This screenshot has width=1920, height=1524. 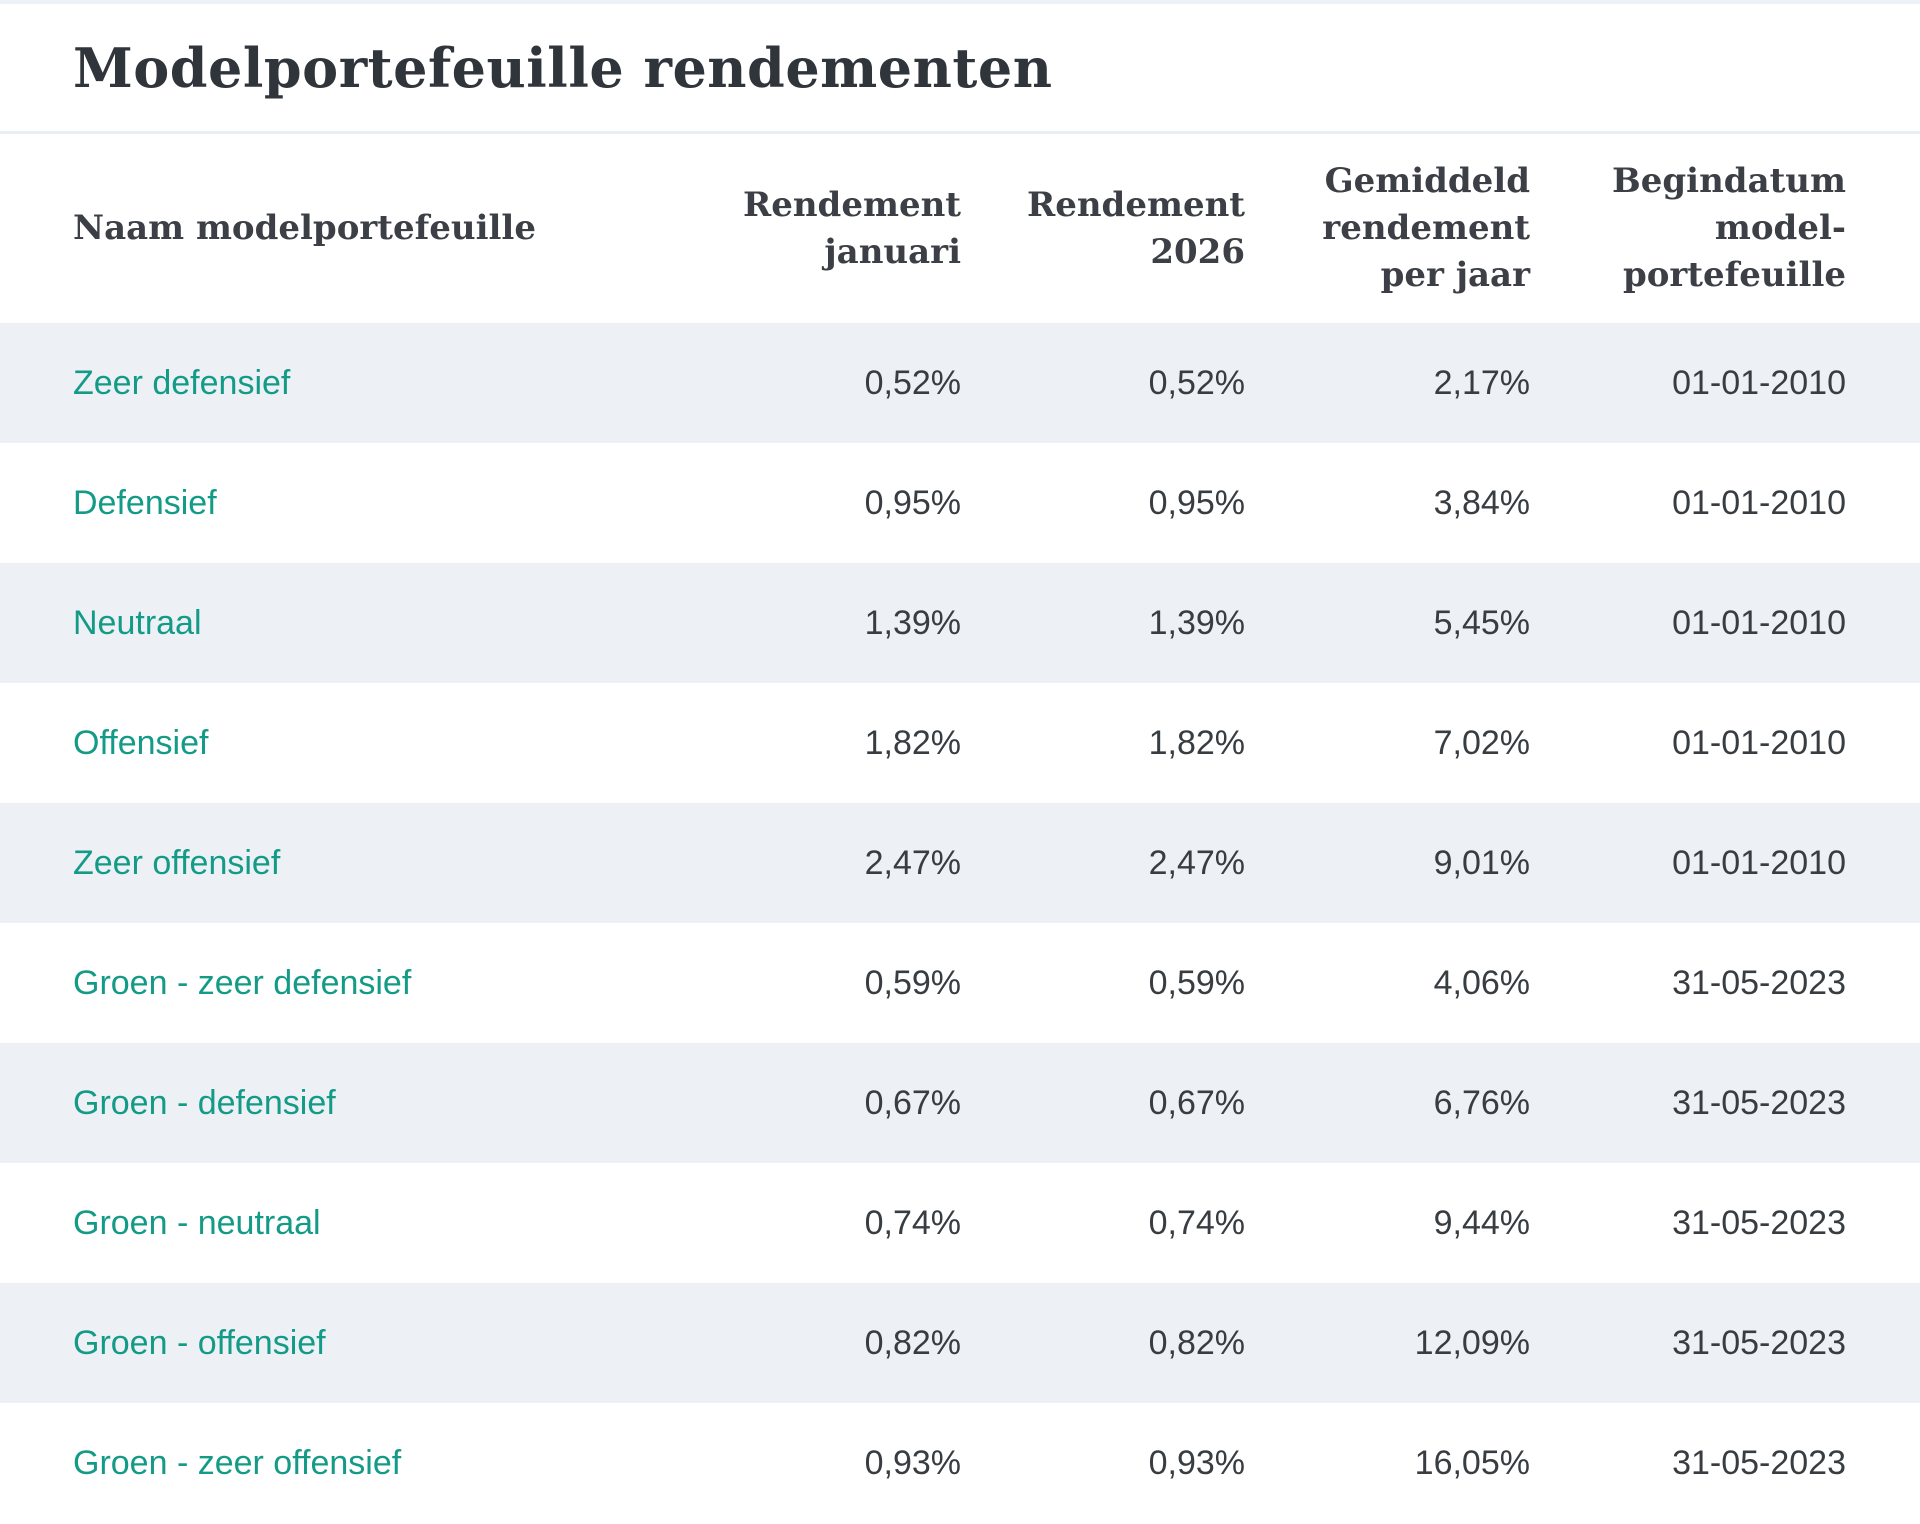 I want to click on column-header-rendement-januari: Rendement januari, so click(x=760, y=228).